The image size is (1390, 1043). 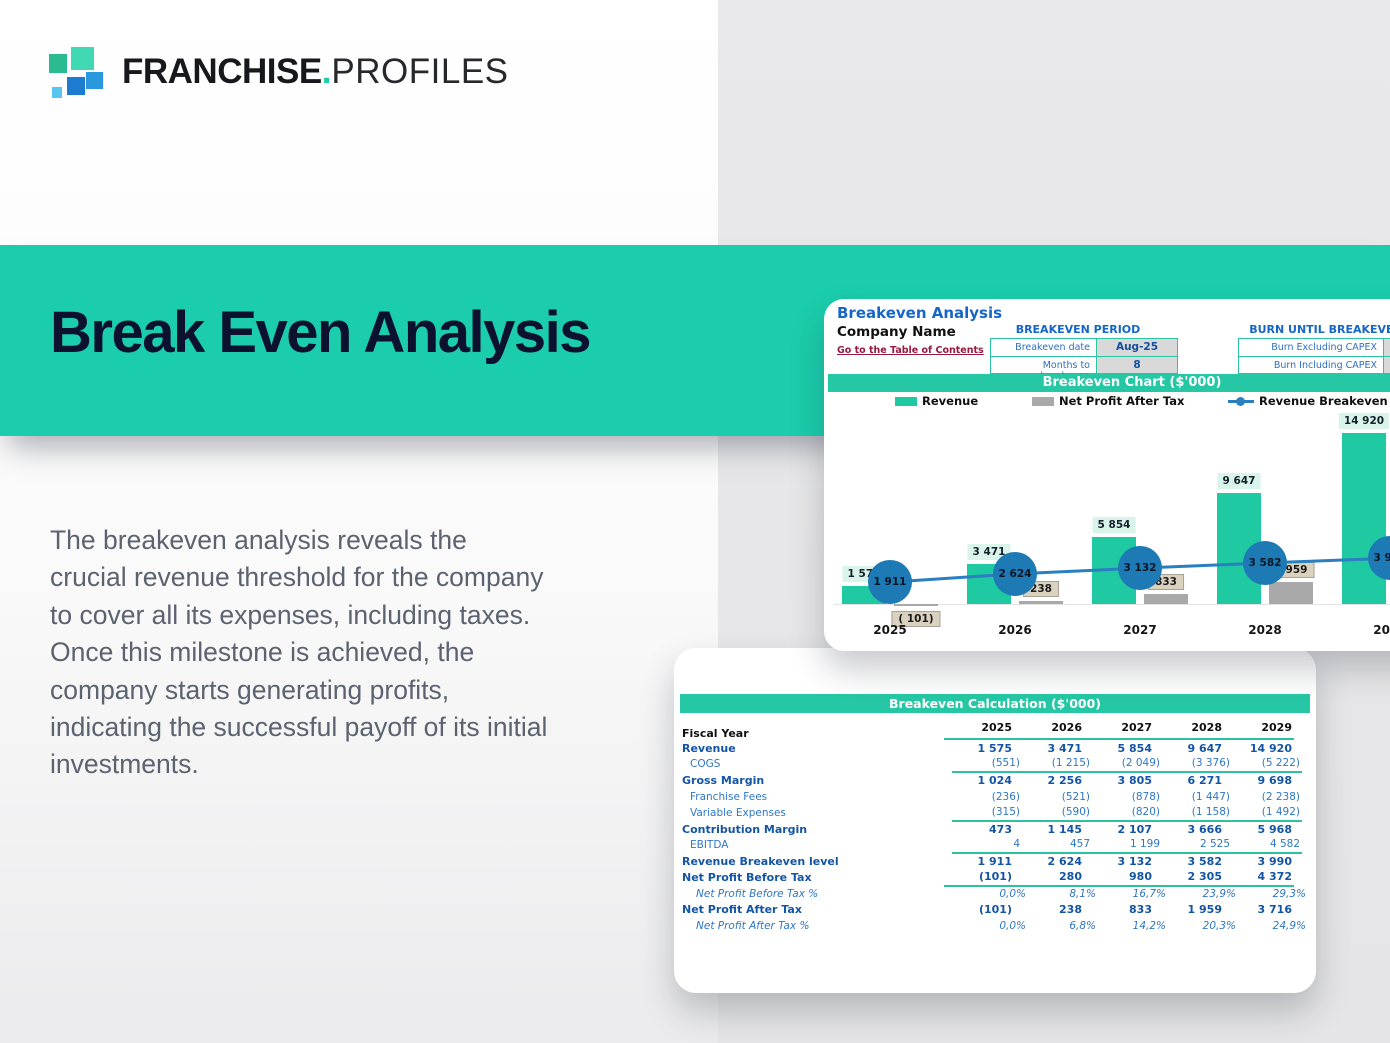 I want to click on calc-row-values: 1 911 2 624 3 132 3 582 3 990, so click(x=1119, y=861).